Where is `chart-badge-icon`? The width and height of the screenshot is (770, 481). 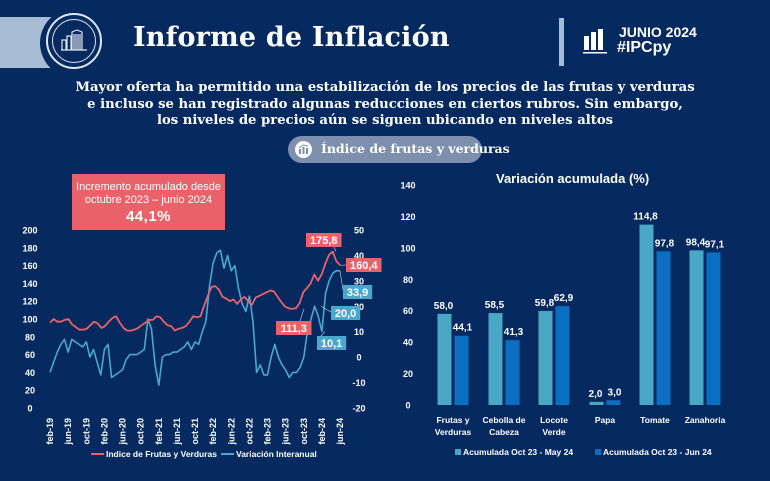
chart-badge-icon is located at coordinates (303, 149).